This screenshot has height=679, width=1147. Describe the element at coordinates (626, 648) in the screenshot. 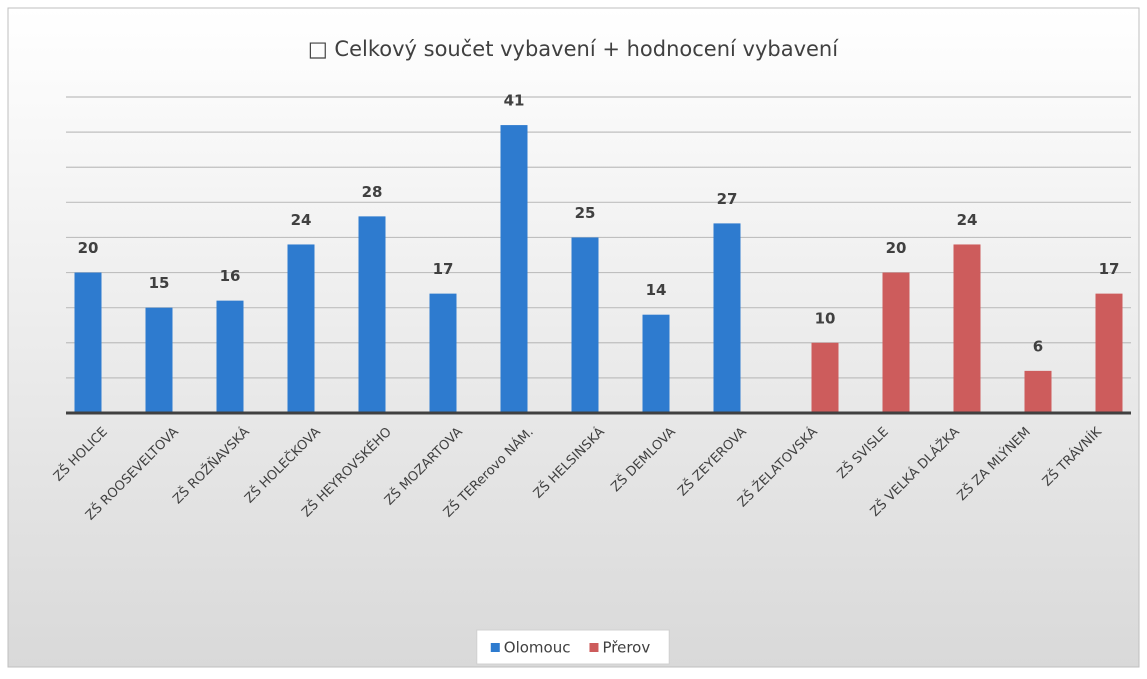

I see `legend-label: Přerov` at that location.